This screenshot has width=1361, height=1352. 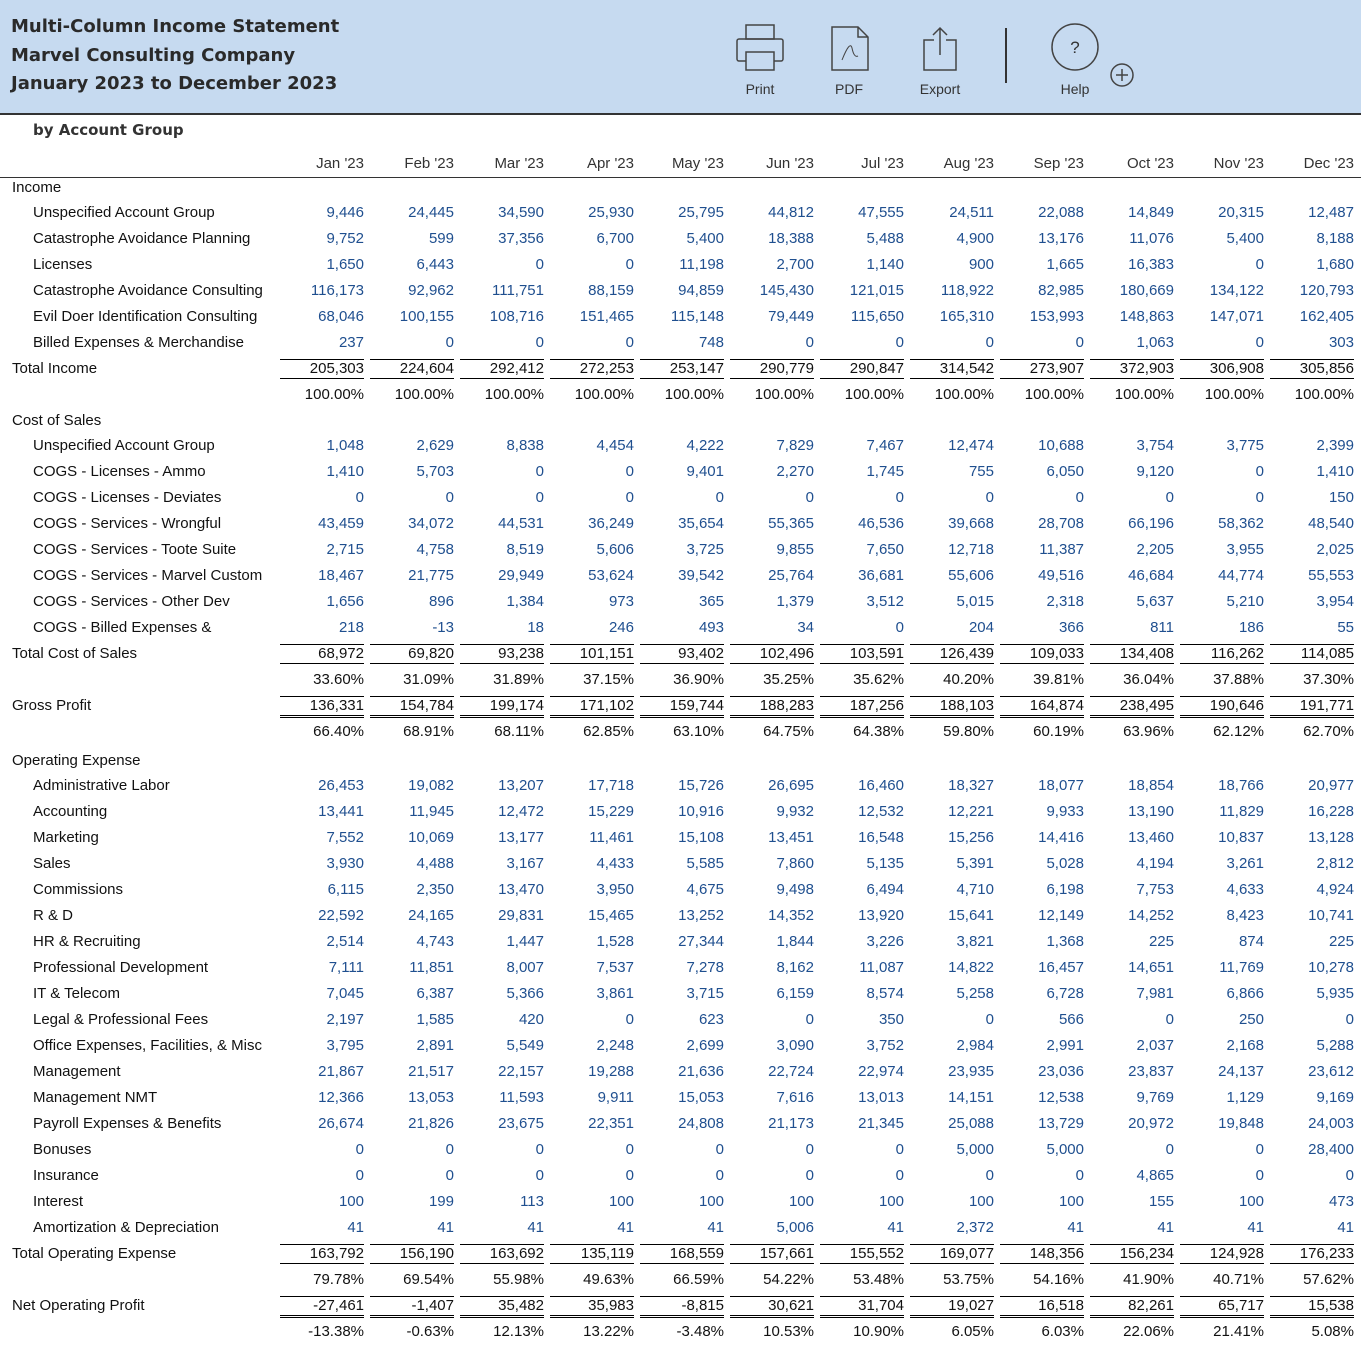 I want to click on percent: 37.15%, so click(x=608, y=679).